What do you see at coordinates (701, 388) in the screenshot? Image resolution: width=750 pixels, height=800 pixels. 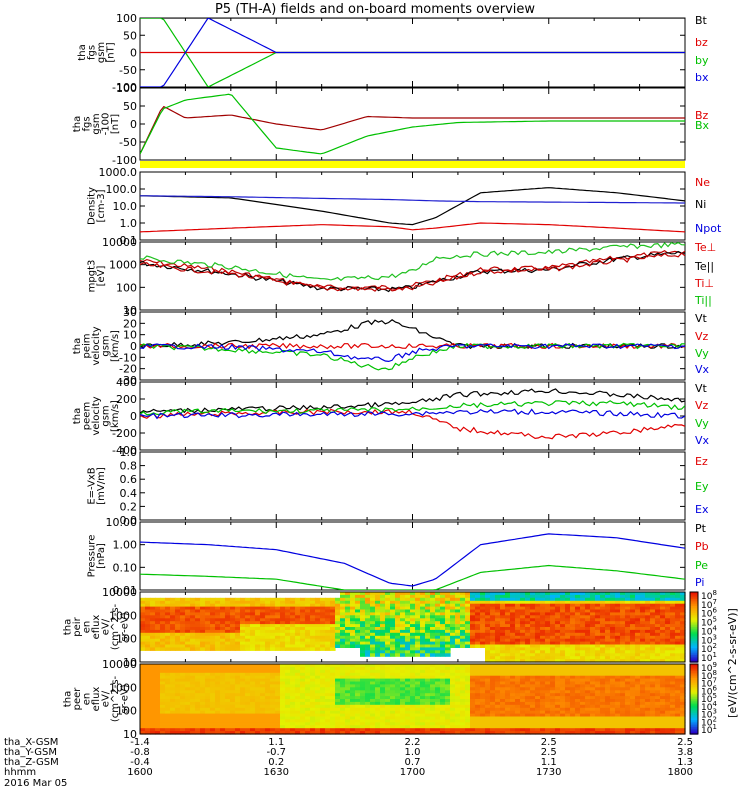 I see `legend-Vt: Vt` at bounding box center [701, 388].